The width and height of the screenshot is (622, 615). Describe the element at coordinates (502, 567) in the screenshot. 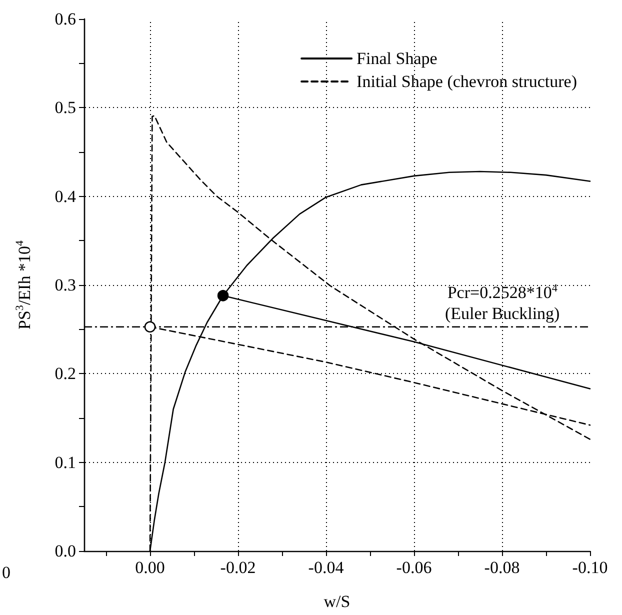

I see `x-tick-label: -0.08` at that location.